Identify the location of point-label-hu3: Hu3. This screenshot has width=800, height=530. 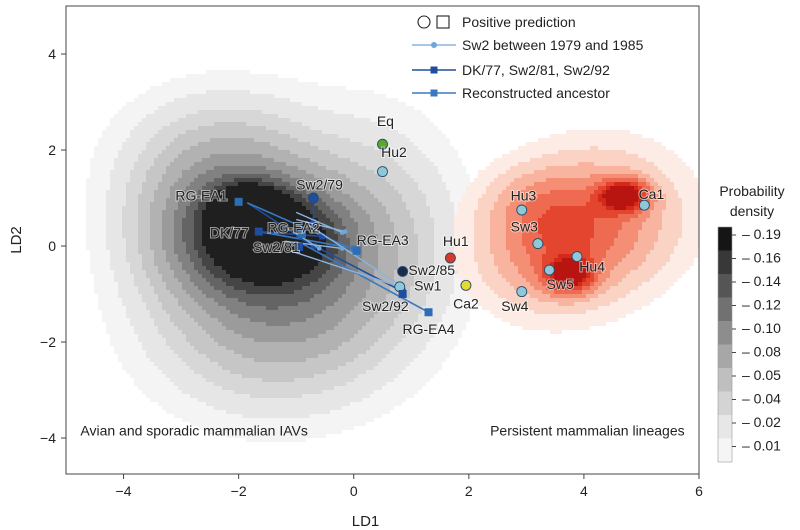
(524, 195).